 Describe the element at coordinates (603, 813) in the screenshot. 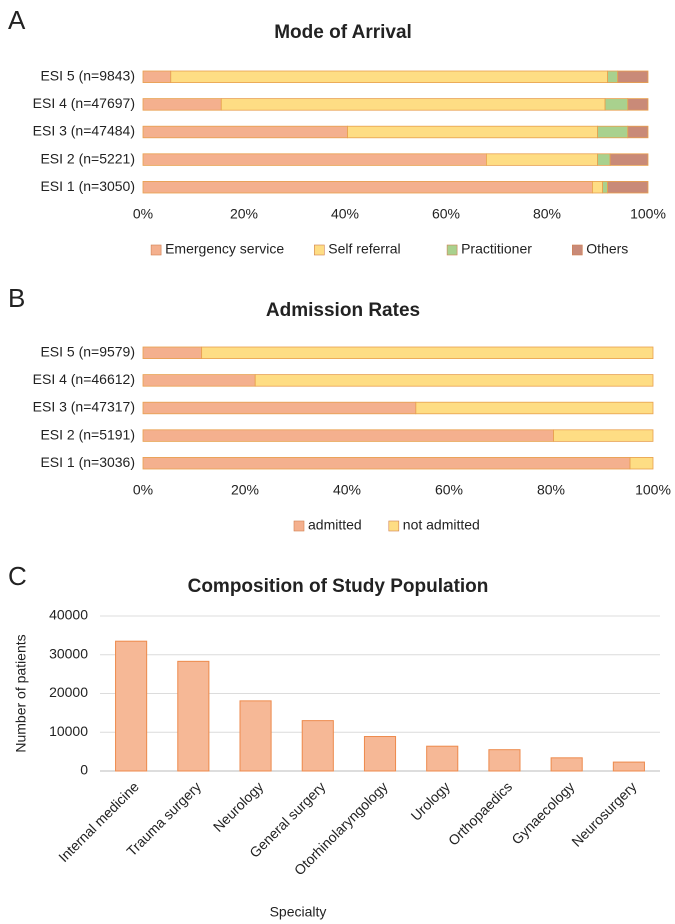

I see `x-tick-label: Neurosurgery` at that location.